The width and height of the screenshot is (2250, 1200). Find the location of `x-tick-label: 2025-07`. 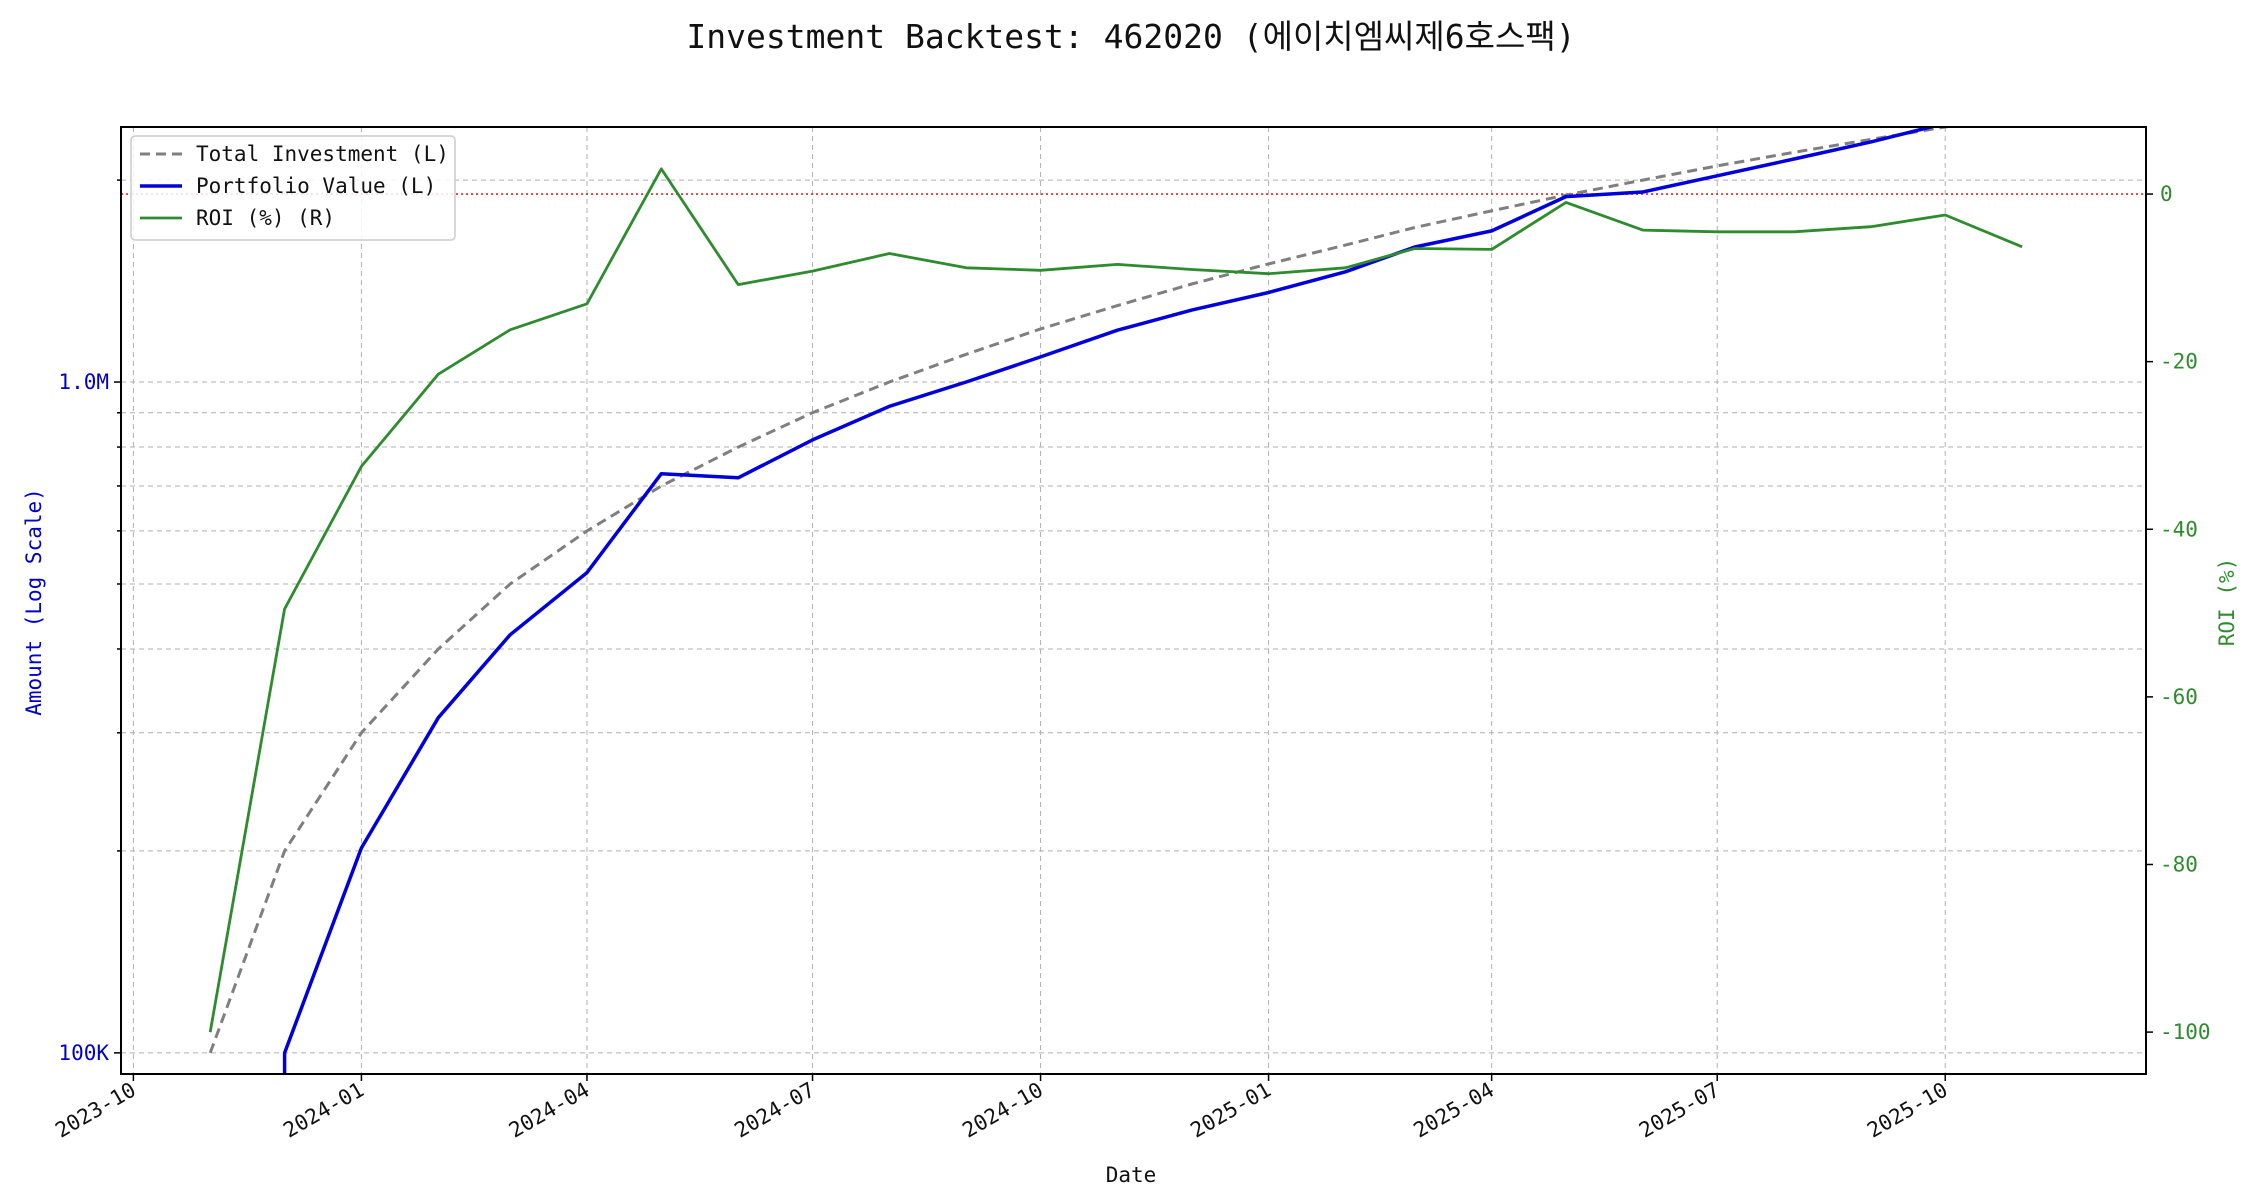

x-tick-label: 2025-07 is located at coordinates (1679, 1110).